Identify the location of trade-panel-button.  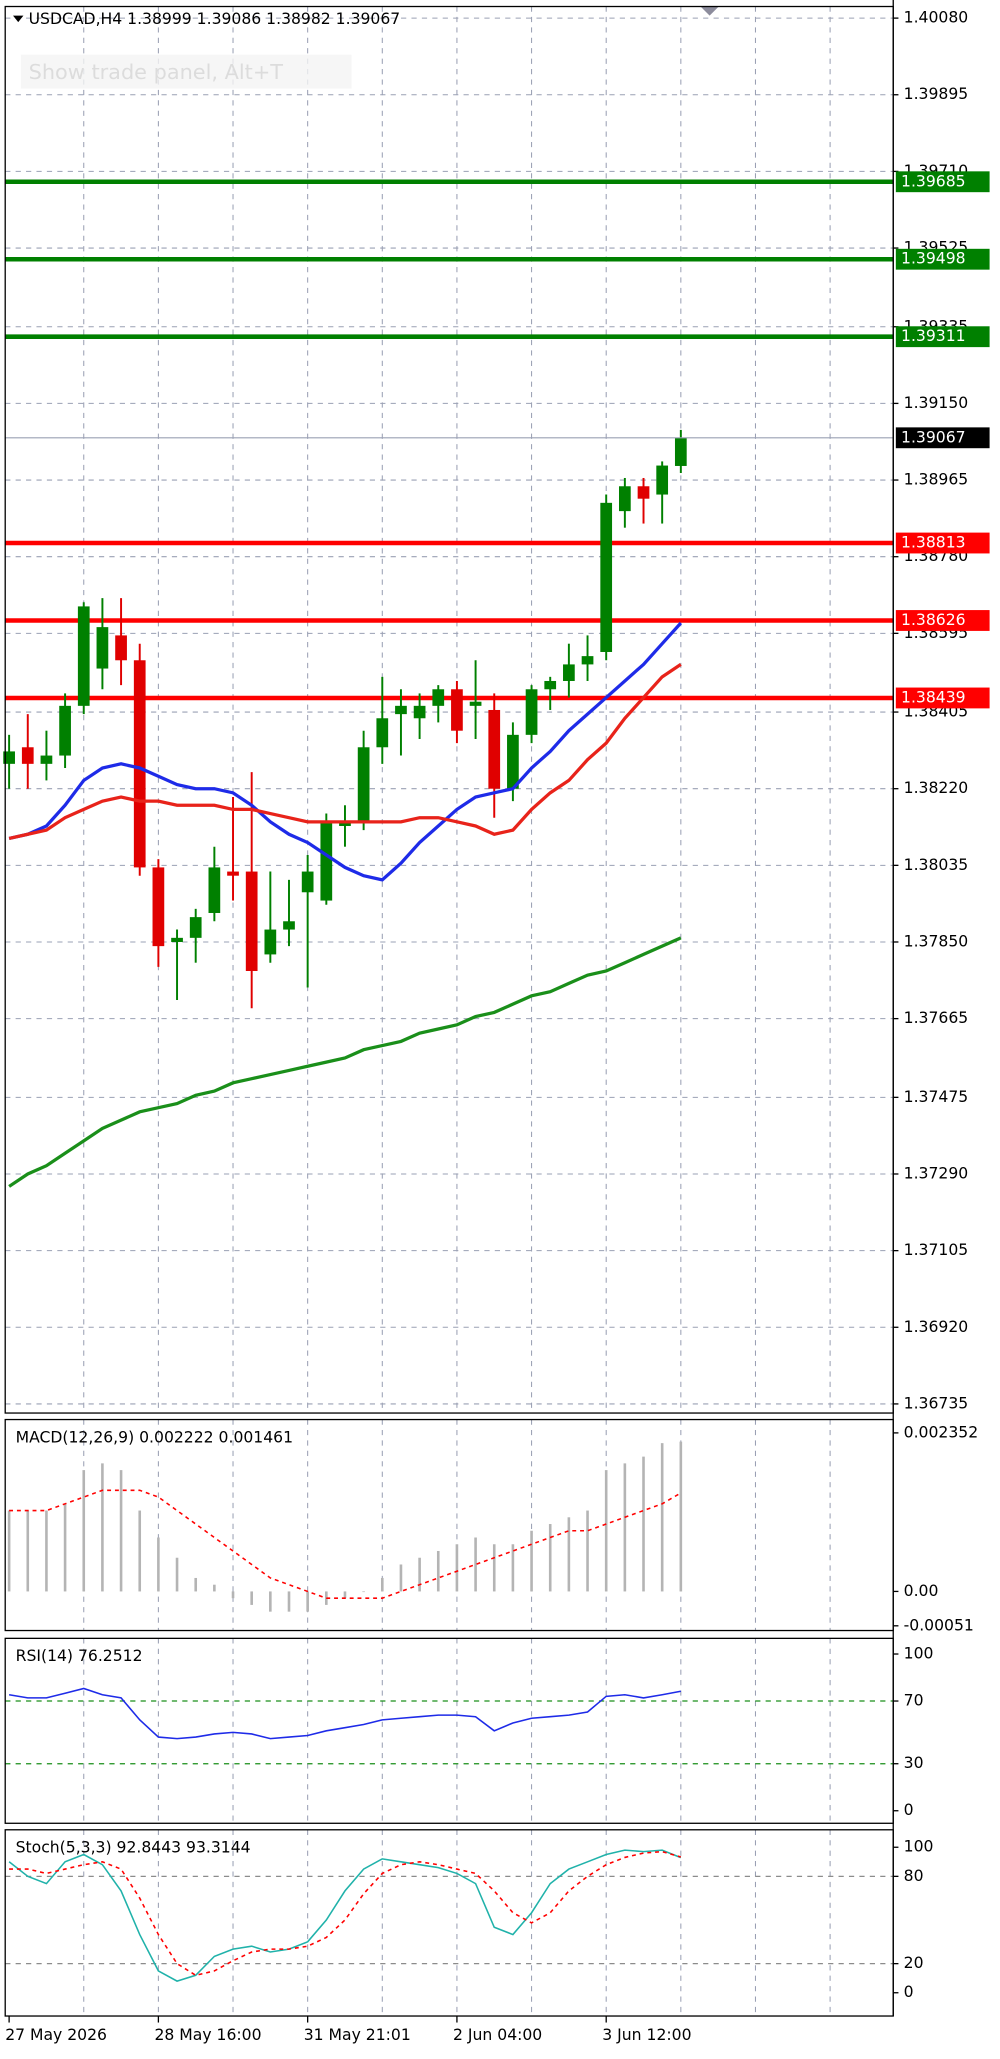
(186, 71).